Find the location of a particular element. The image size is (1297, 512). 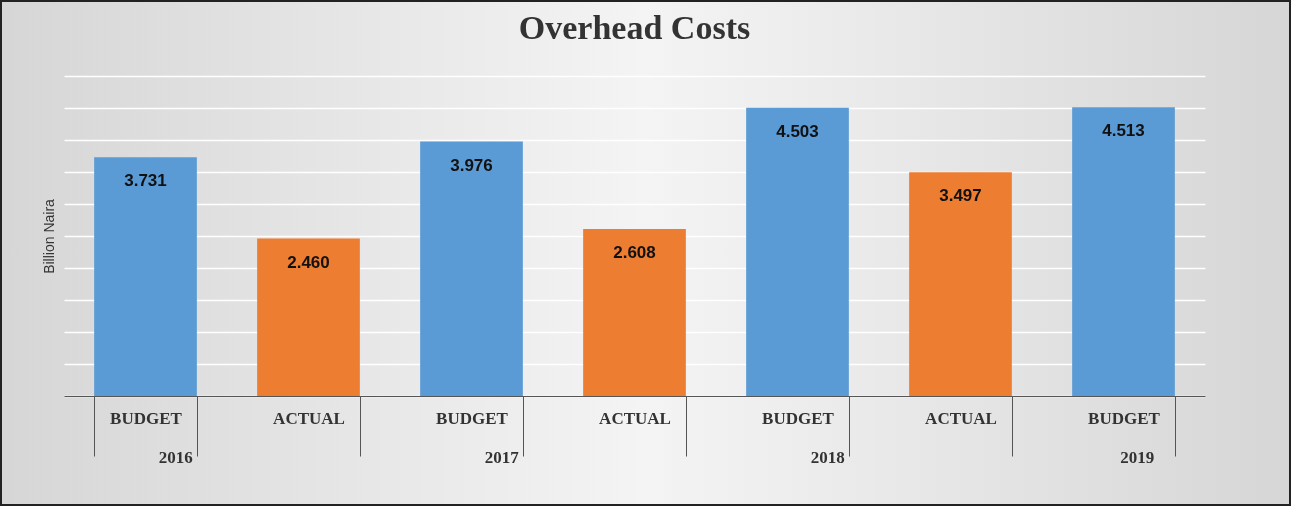

data-label: 3.497 is located at coordinates (960, 196).